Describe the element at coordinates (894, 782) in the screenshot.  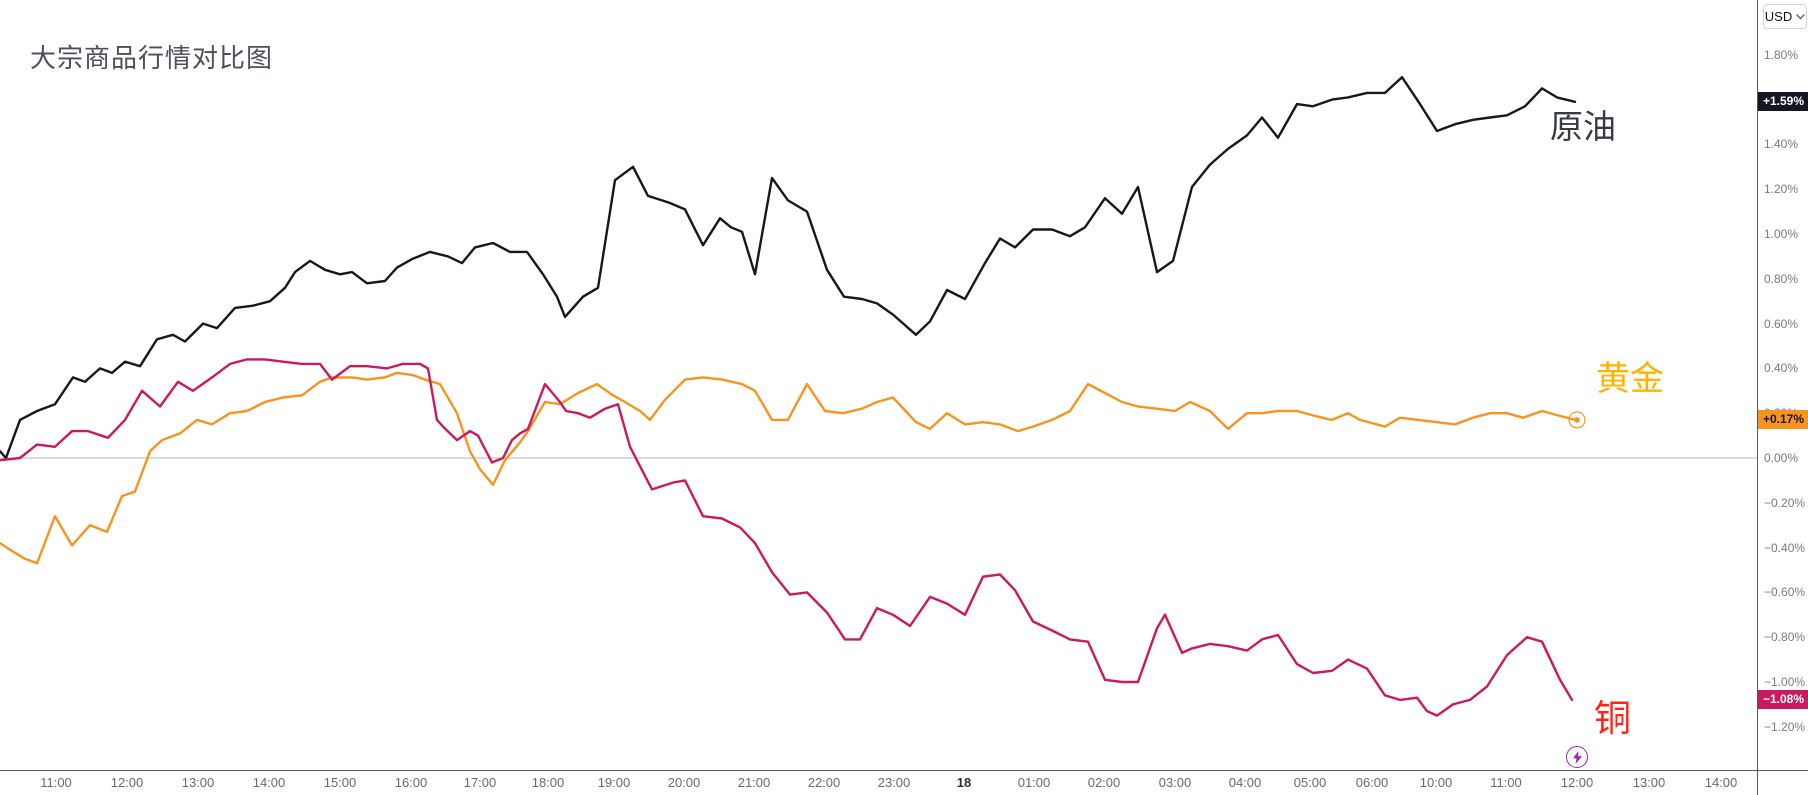
I see `time-tick: 23:00` at that location.